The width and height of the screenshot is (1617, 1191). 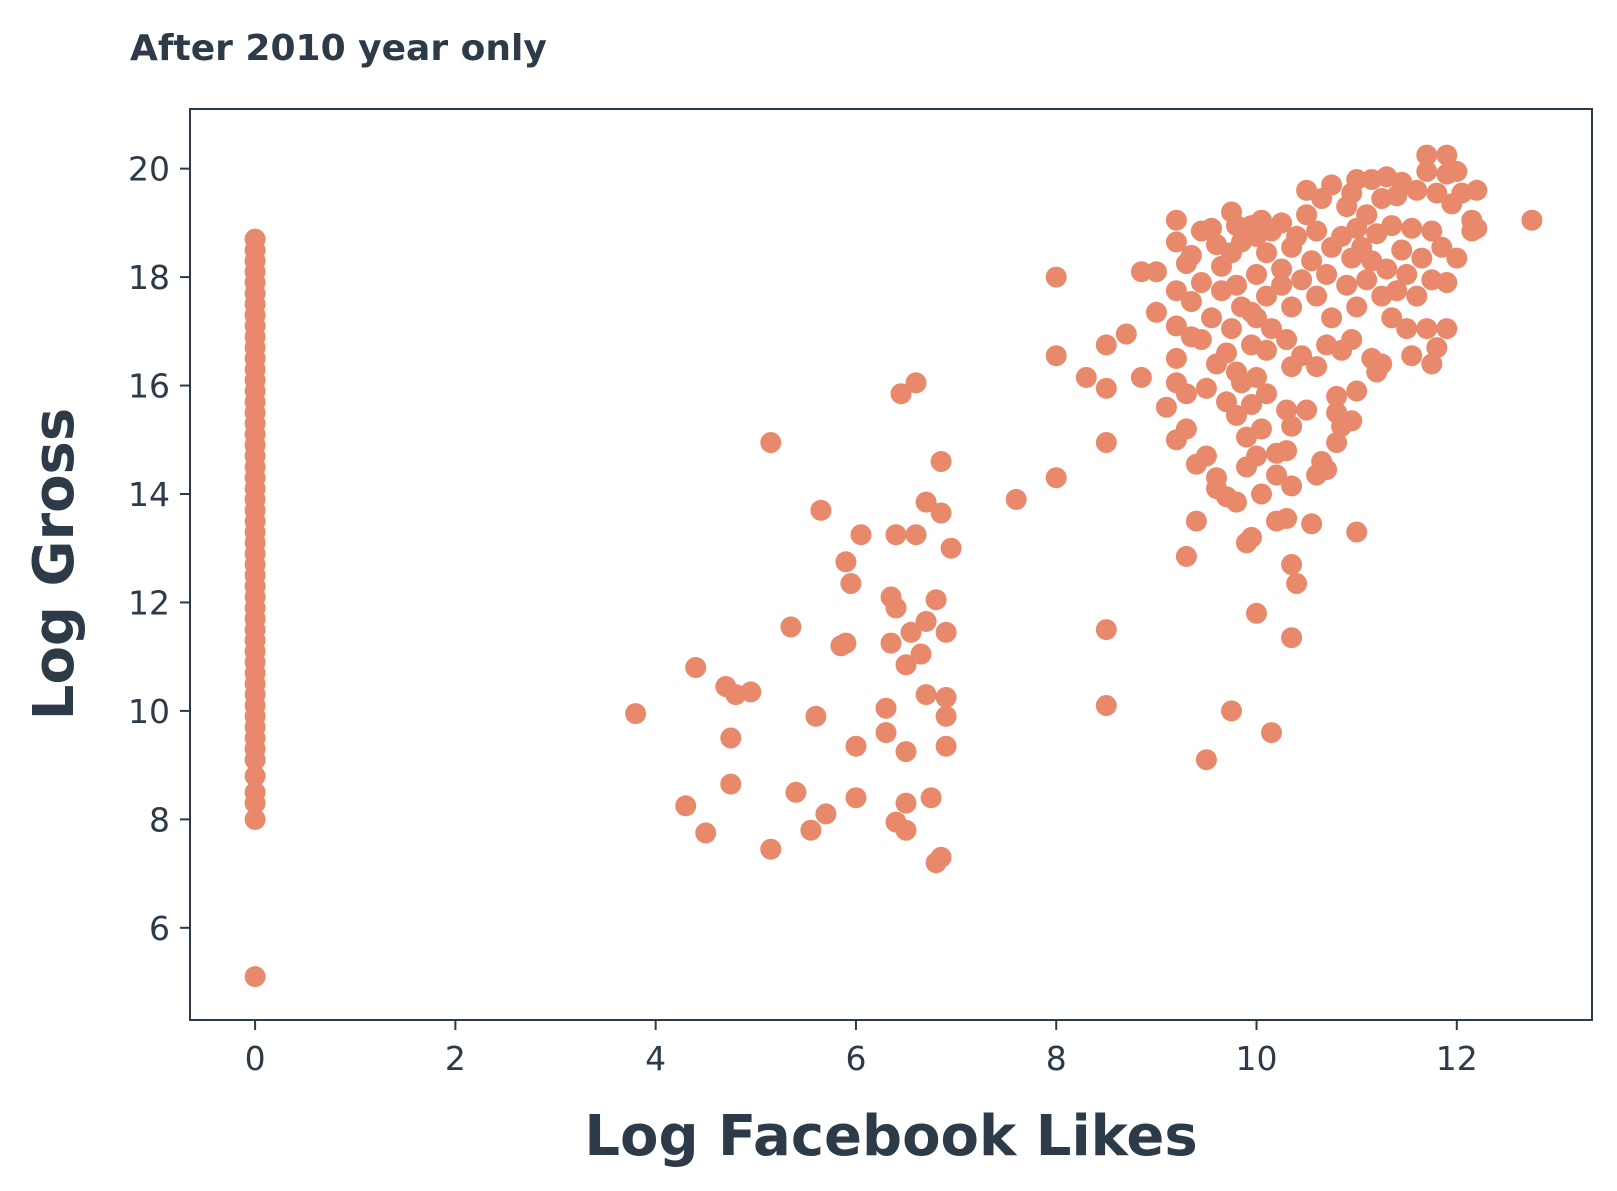 What do you see at coordinates (159, 549) in the screenshot?
I see `y-axis: 6 8 10 12 14 16 18 20` at bounding box center [159, 549].